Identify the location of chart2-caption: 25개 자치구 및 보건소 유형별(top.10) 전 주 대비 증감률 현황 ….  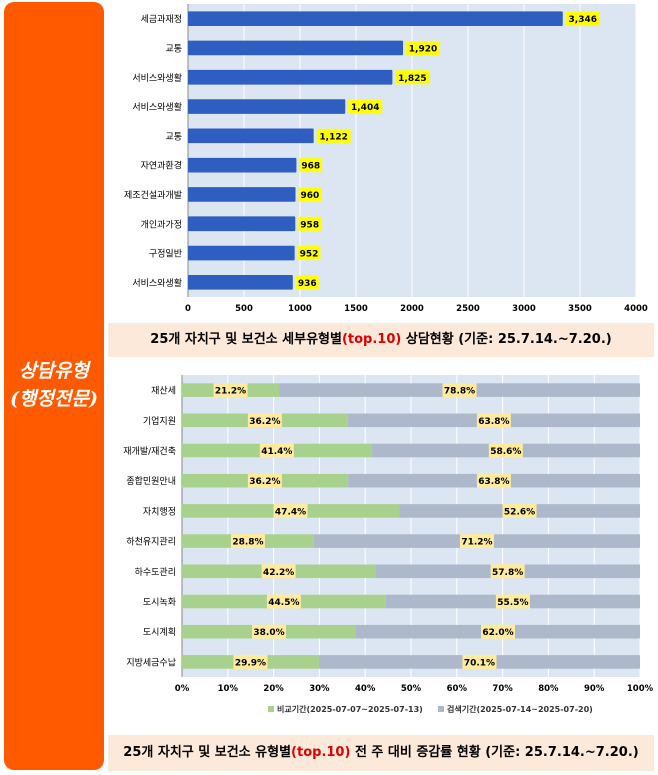
(381, 753).